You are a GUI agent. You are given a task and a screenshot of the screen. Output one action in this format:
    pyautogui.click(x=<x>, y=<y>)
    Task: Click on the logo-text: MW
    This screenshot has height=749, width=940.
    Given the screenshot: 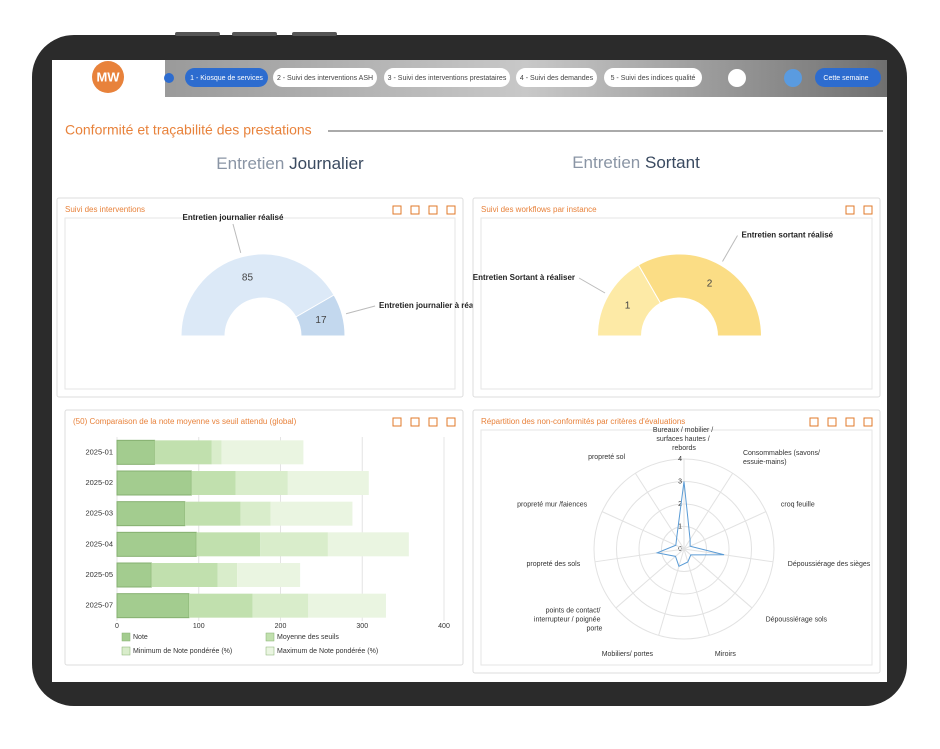 What is the action you would take?
    pyautogui.click(x=108, y=76)
    